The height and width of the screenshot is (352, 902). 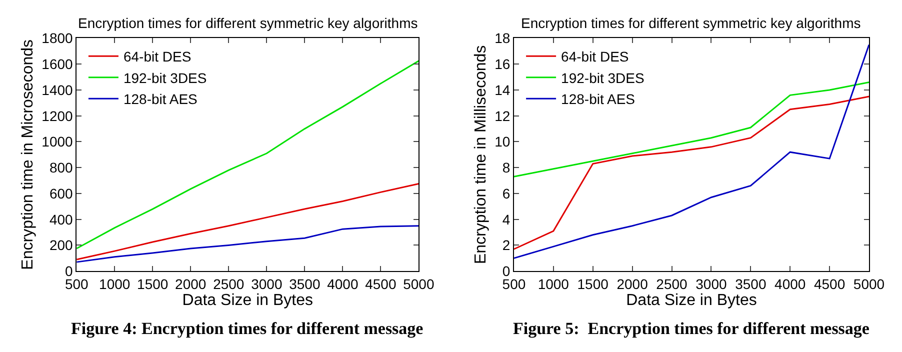 What do you see at coordinates (502, 64) in the screenshot?
I see `y-tick-label: 16` at bounding box center [502, 64].